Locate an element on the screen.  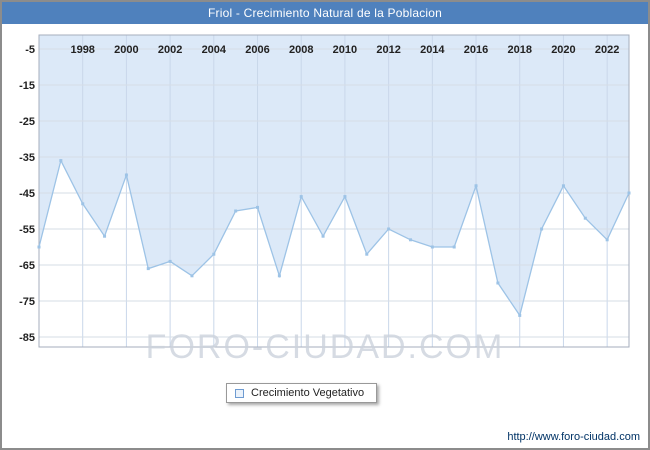
y-axis-tick-label: -25 is located at coordinates (27, 122).